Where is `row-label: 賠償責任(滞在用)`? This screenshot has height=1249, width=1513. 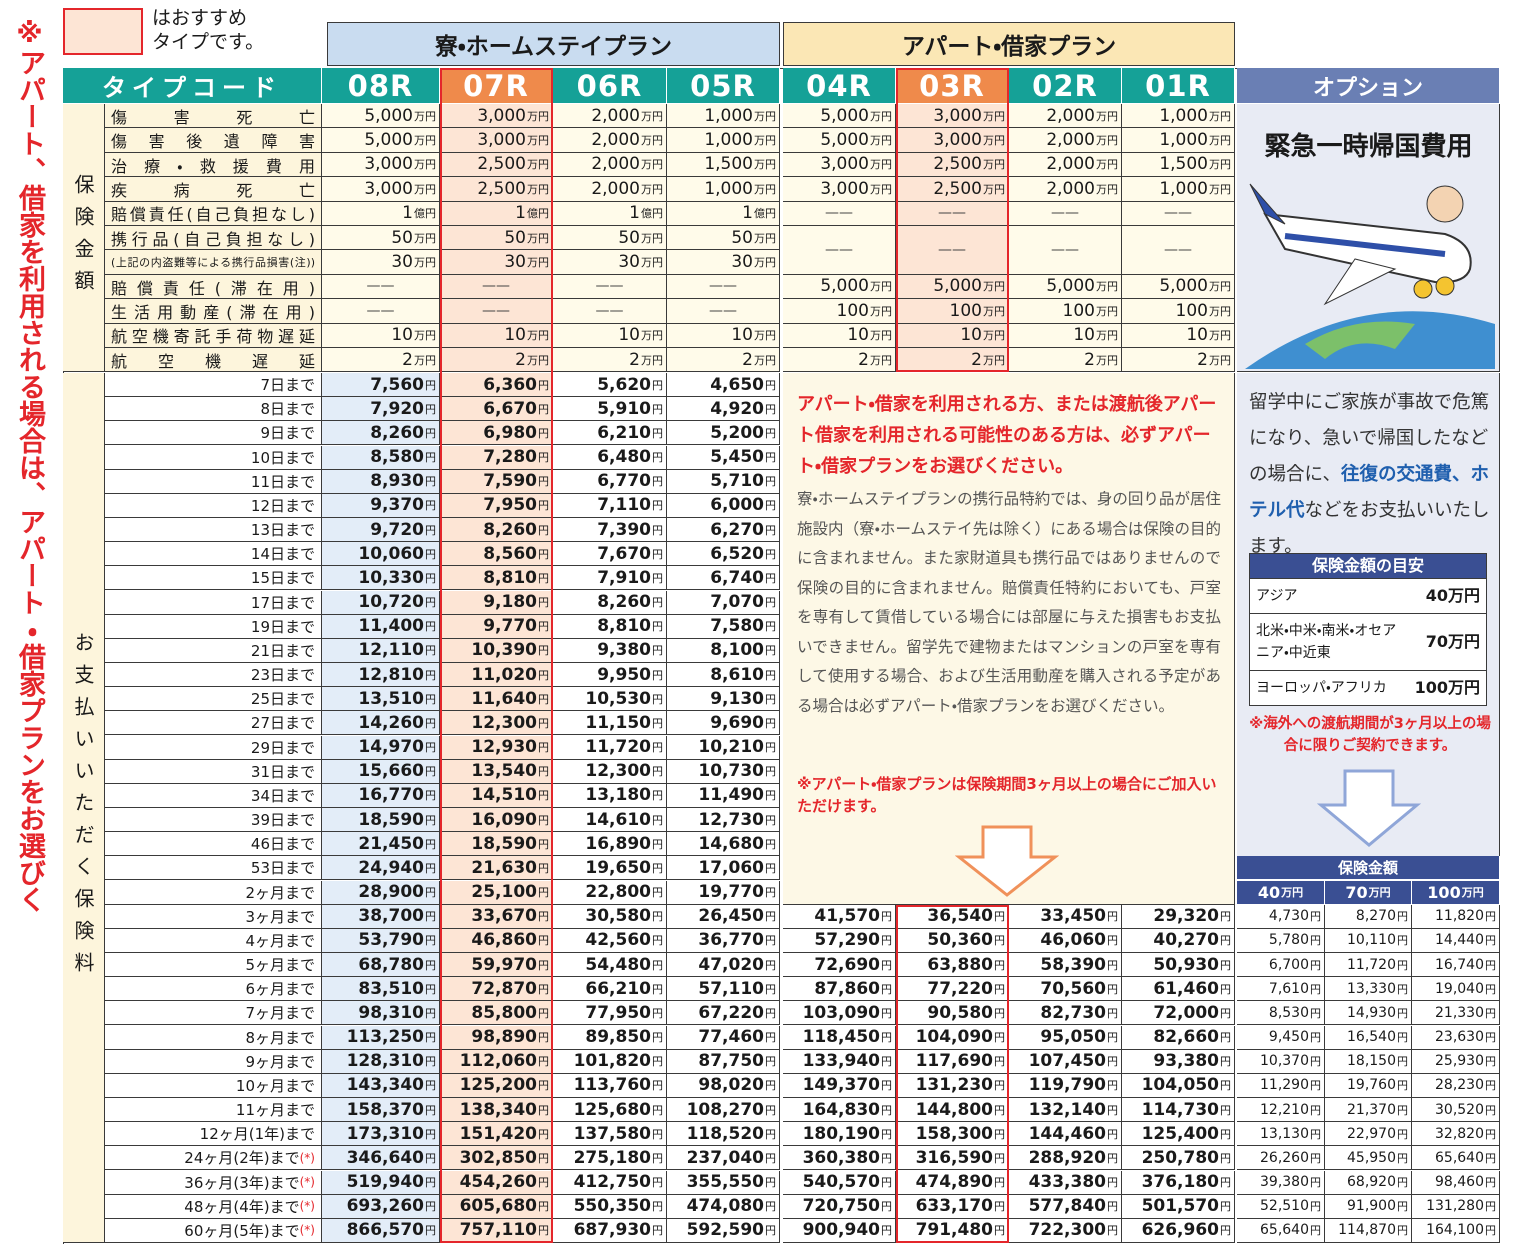
row-label: 賠償責任(滞在用) is located at coordinates (213, 287).